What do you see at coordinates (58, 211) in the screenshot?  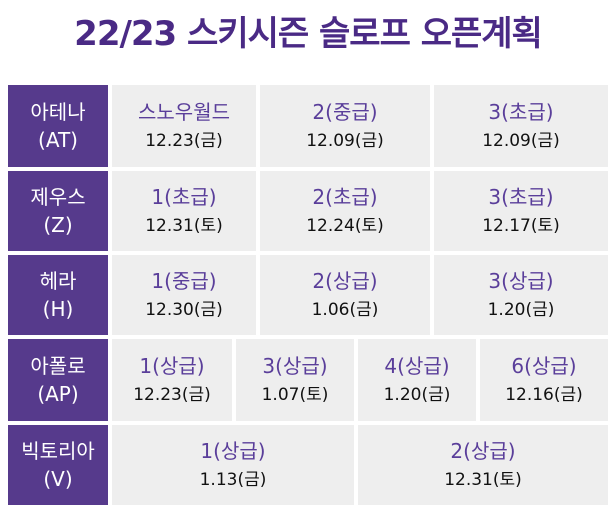 I see `row-header: 제우스 (Z)` at bounding box center [58, 211].